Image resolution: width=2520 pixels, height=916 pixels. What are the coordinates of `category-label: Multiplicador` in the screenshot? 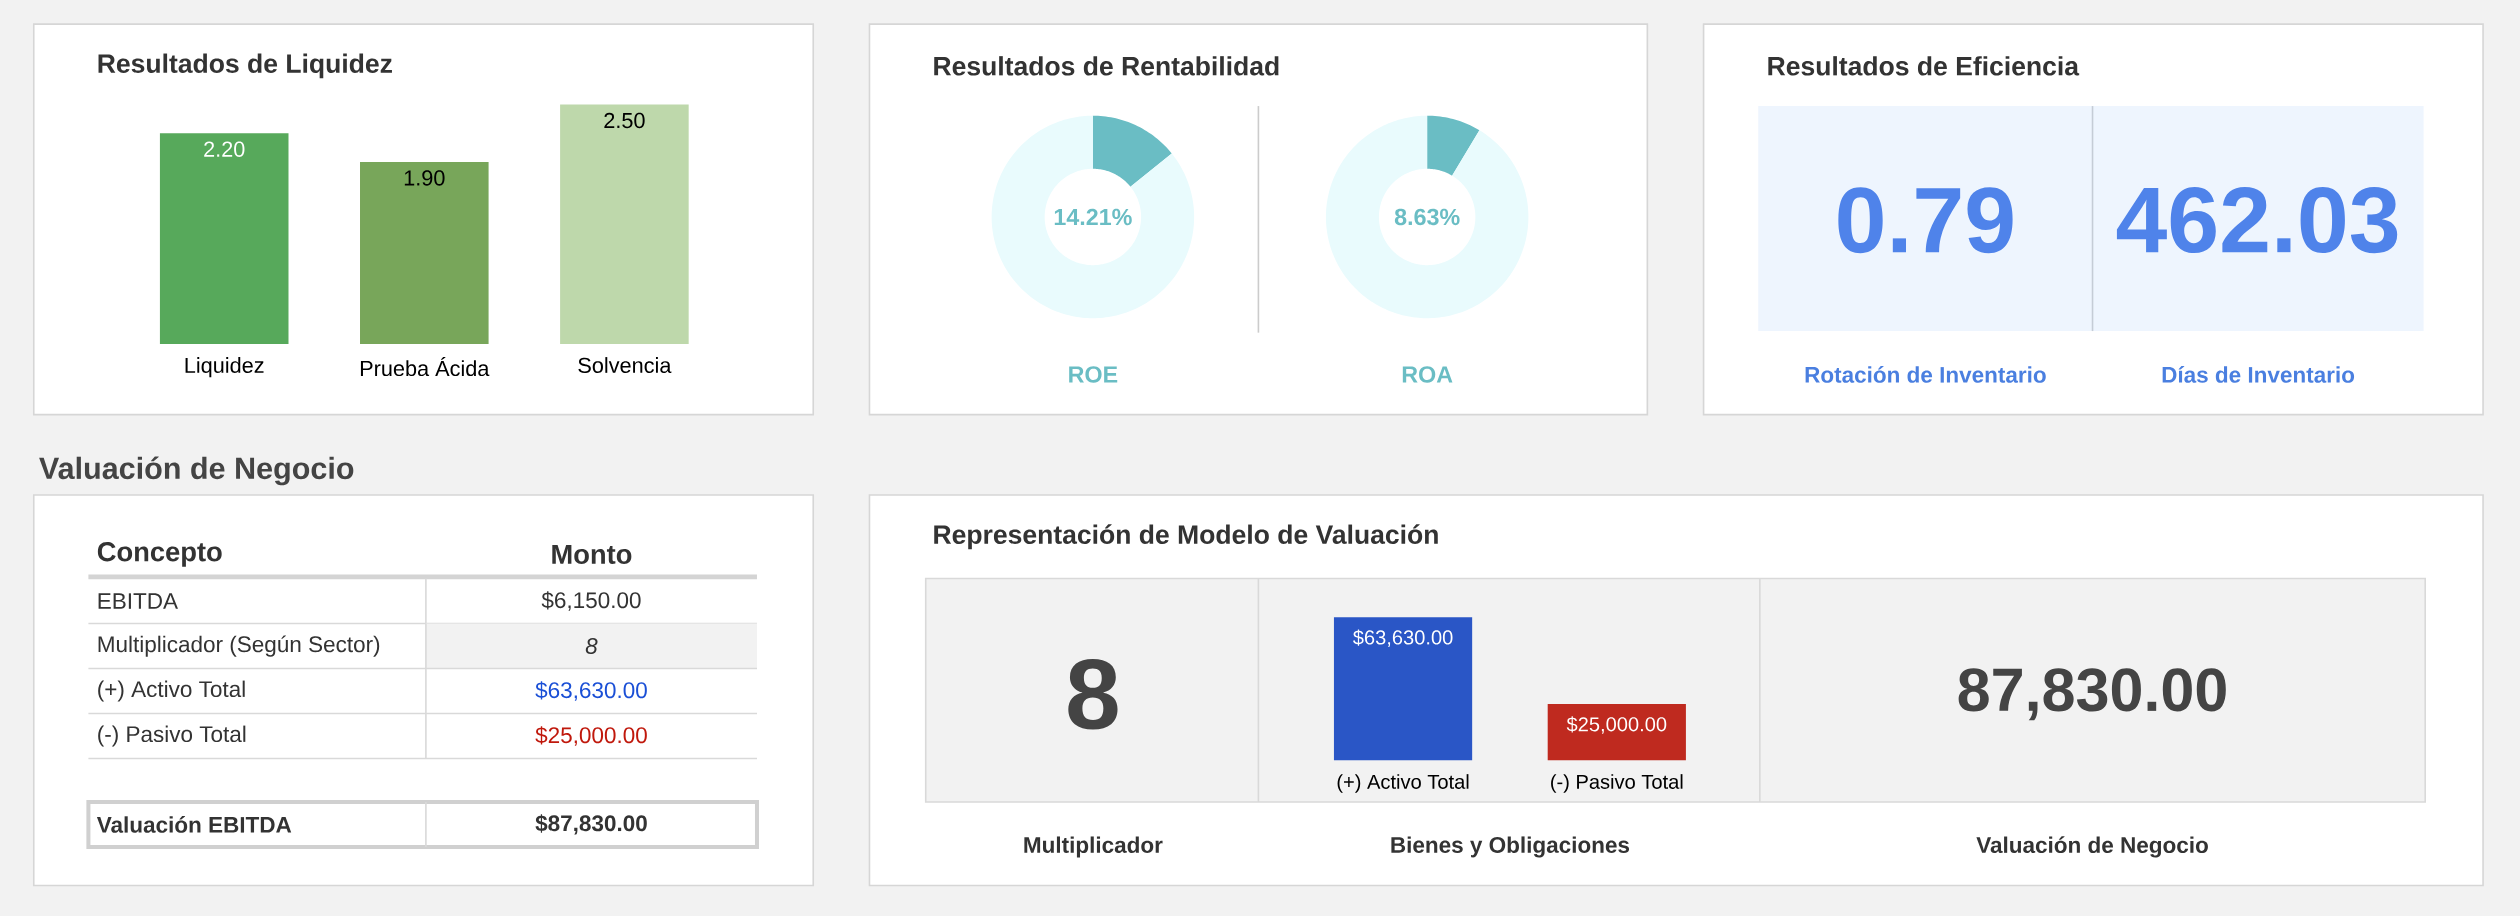 It's located at (1093, 847).